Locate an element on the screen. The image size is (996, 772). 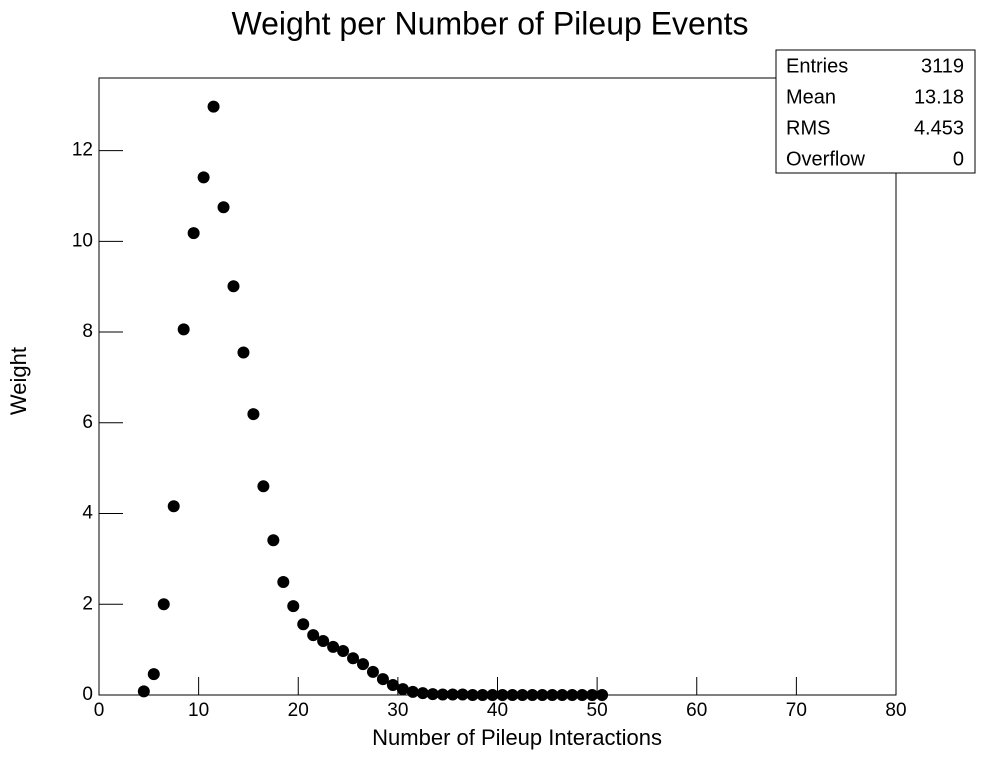
stats-label: Mean is located at coordinates (811, 97).